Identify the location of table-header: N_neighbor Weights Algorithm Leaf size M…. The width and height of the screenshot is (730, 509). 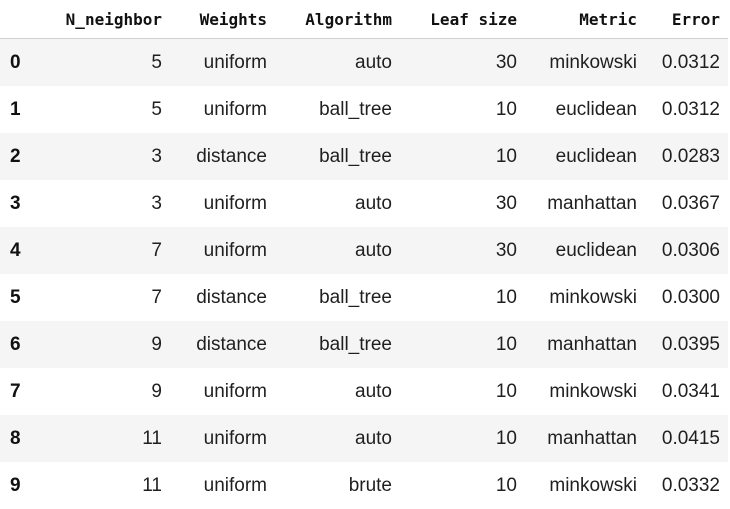
(364, 19).